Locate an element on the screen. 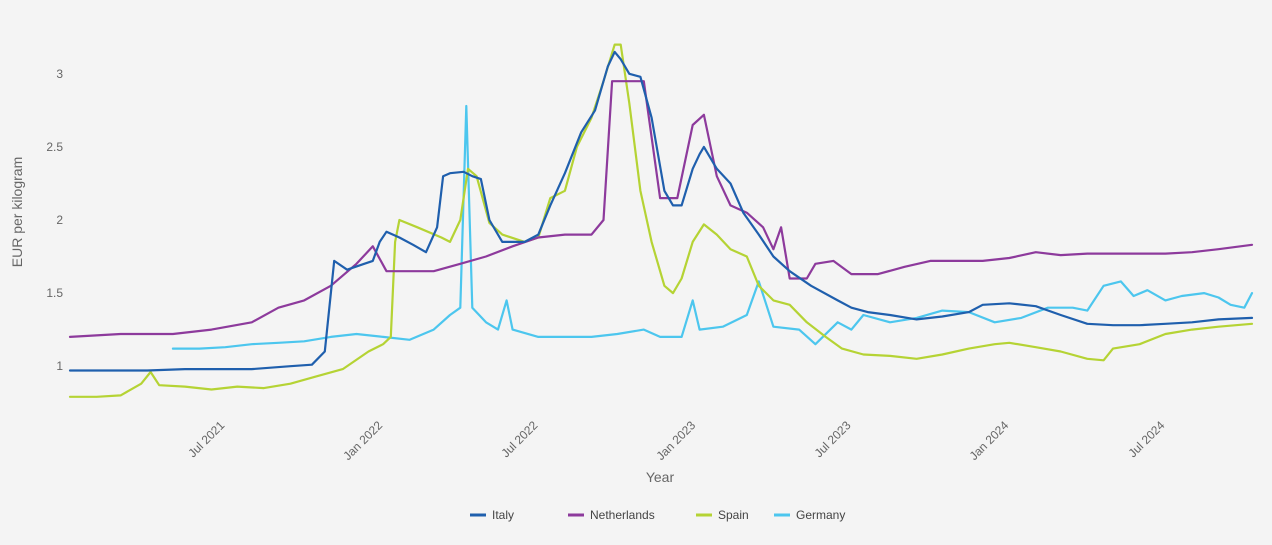  y-axis-ticks: 1 1.5 2 2.5 3 is located at coordinates (54, 220).